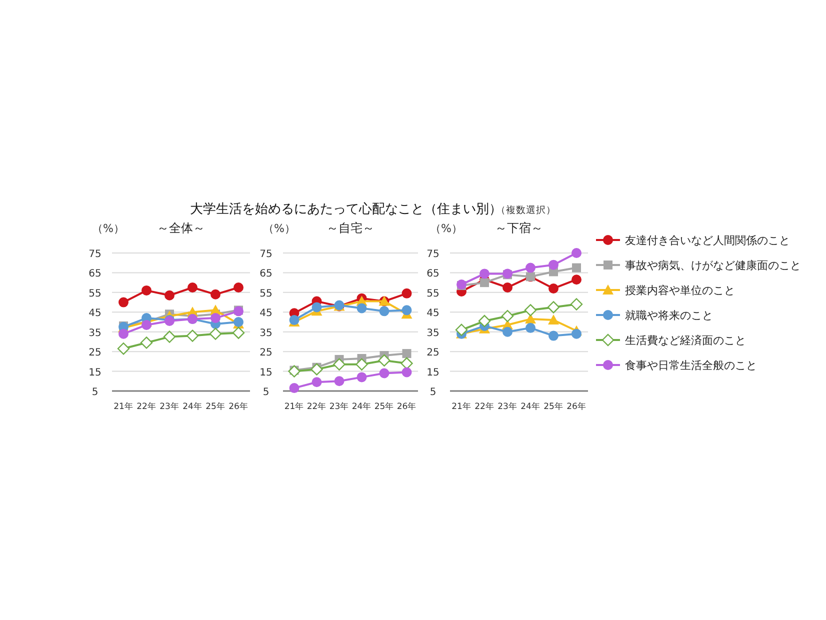 The height and width of the screenshot is (620, 826). What do you see at coordinates (685, 340) in the screenshot?
I see `legend-label: 生活費など経済面のこと` at bounding box center [685, 340].